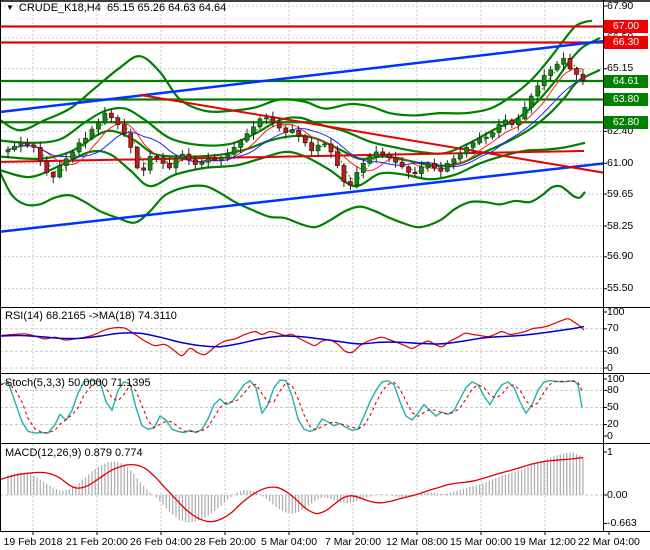 The height and width of the screenshot is (550, 650). What do you see at coordinates (610, 367) in the screenshot?
I see `rsi-tick-label: 0` at bounding box center [610, 367].